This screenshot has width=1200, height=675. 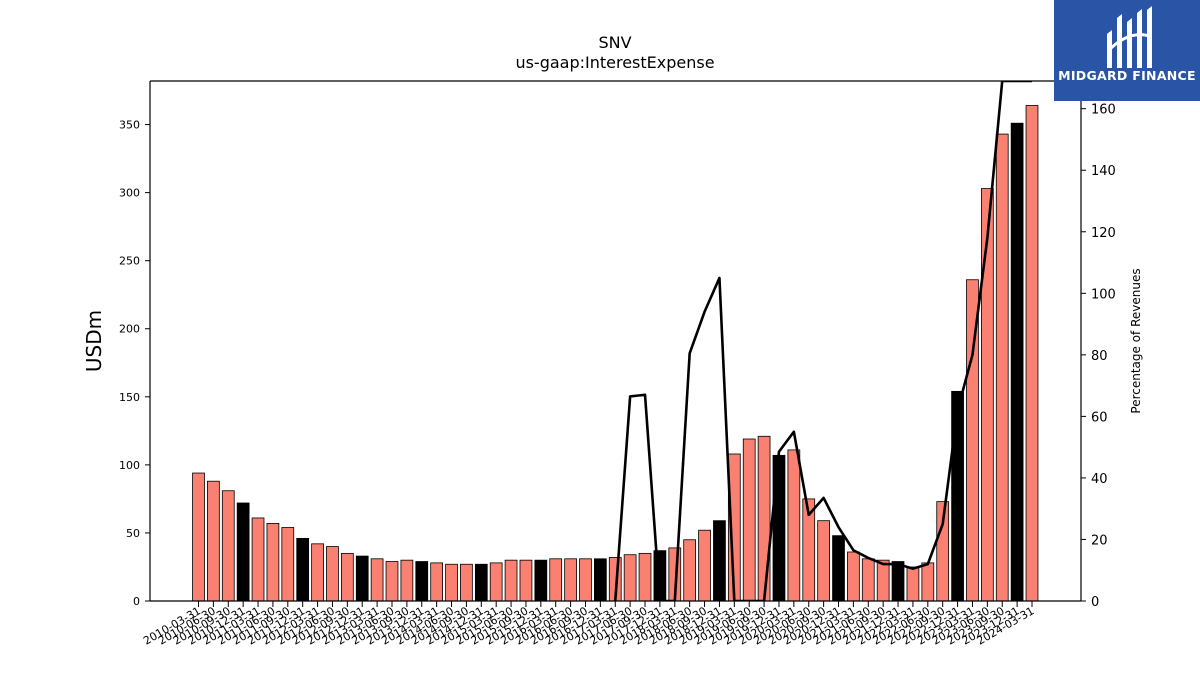 I want to click on chart-title: SNV, so click(x=614, y=42).